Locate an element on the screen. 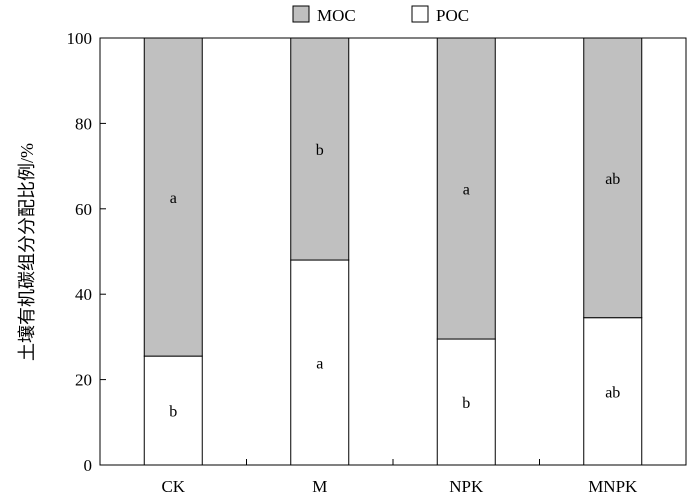 Image resolution: width=700 pixels, height=498 pixels. x-tick-label: M is located at coordinates (319, 486).